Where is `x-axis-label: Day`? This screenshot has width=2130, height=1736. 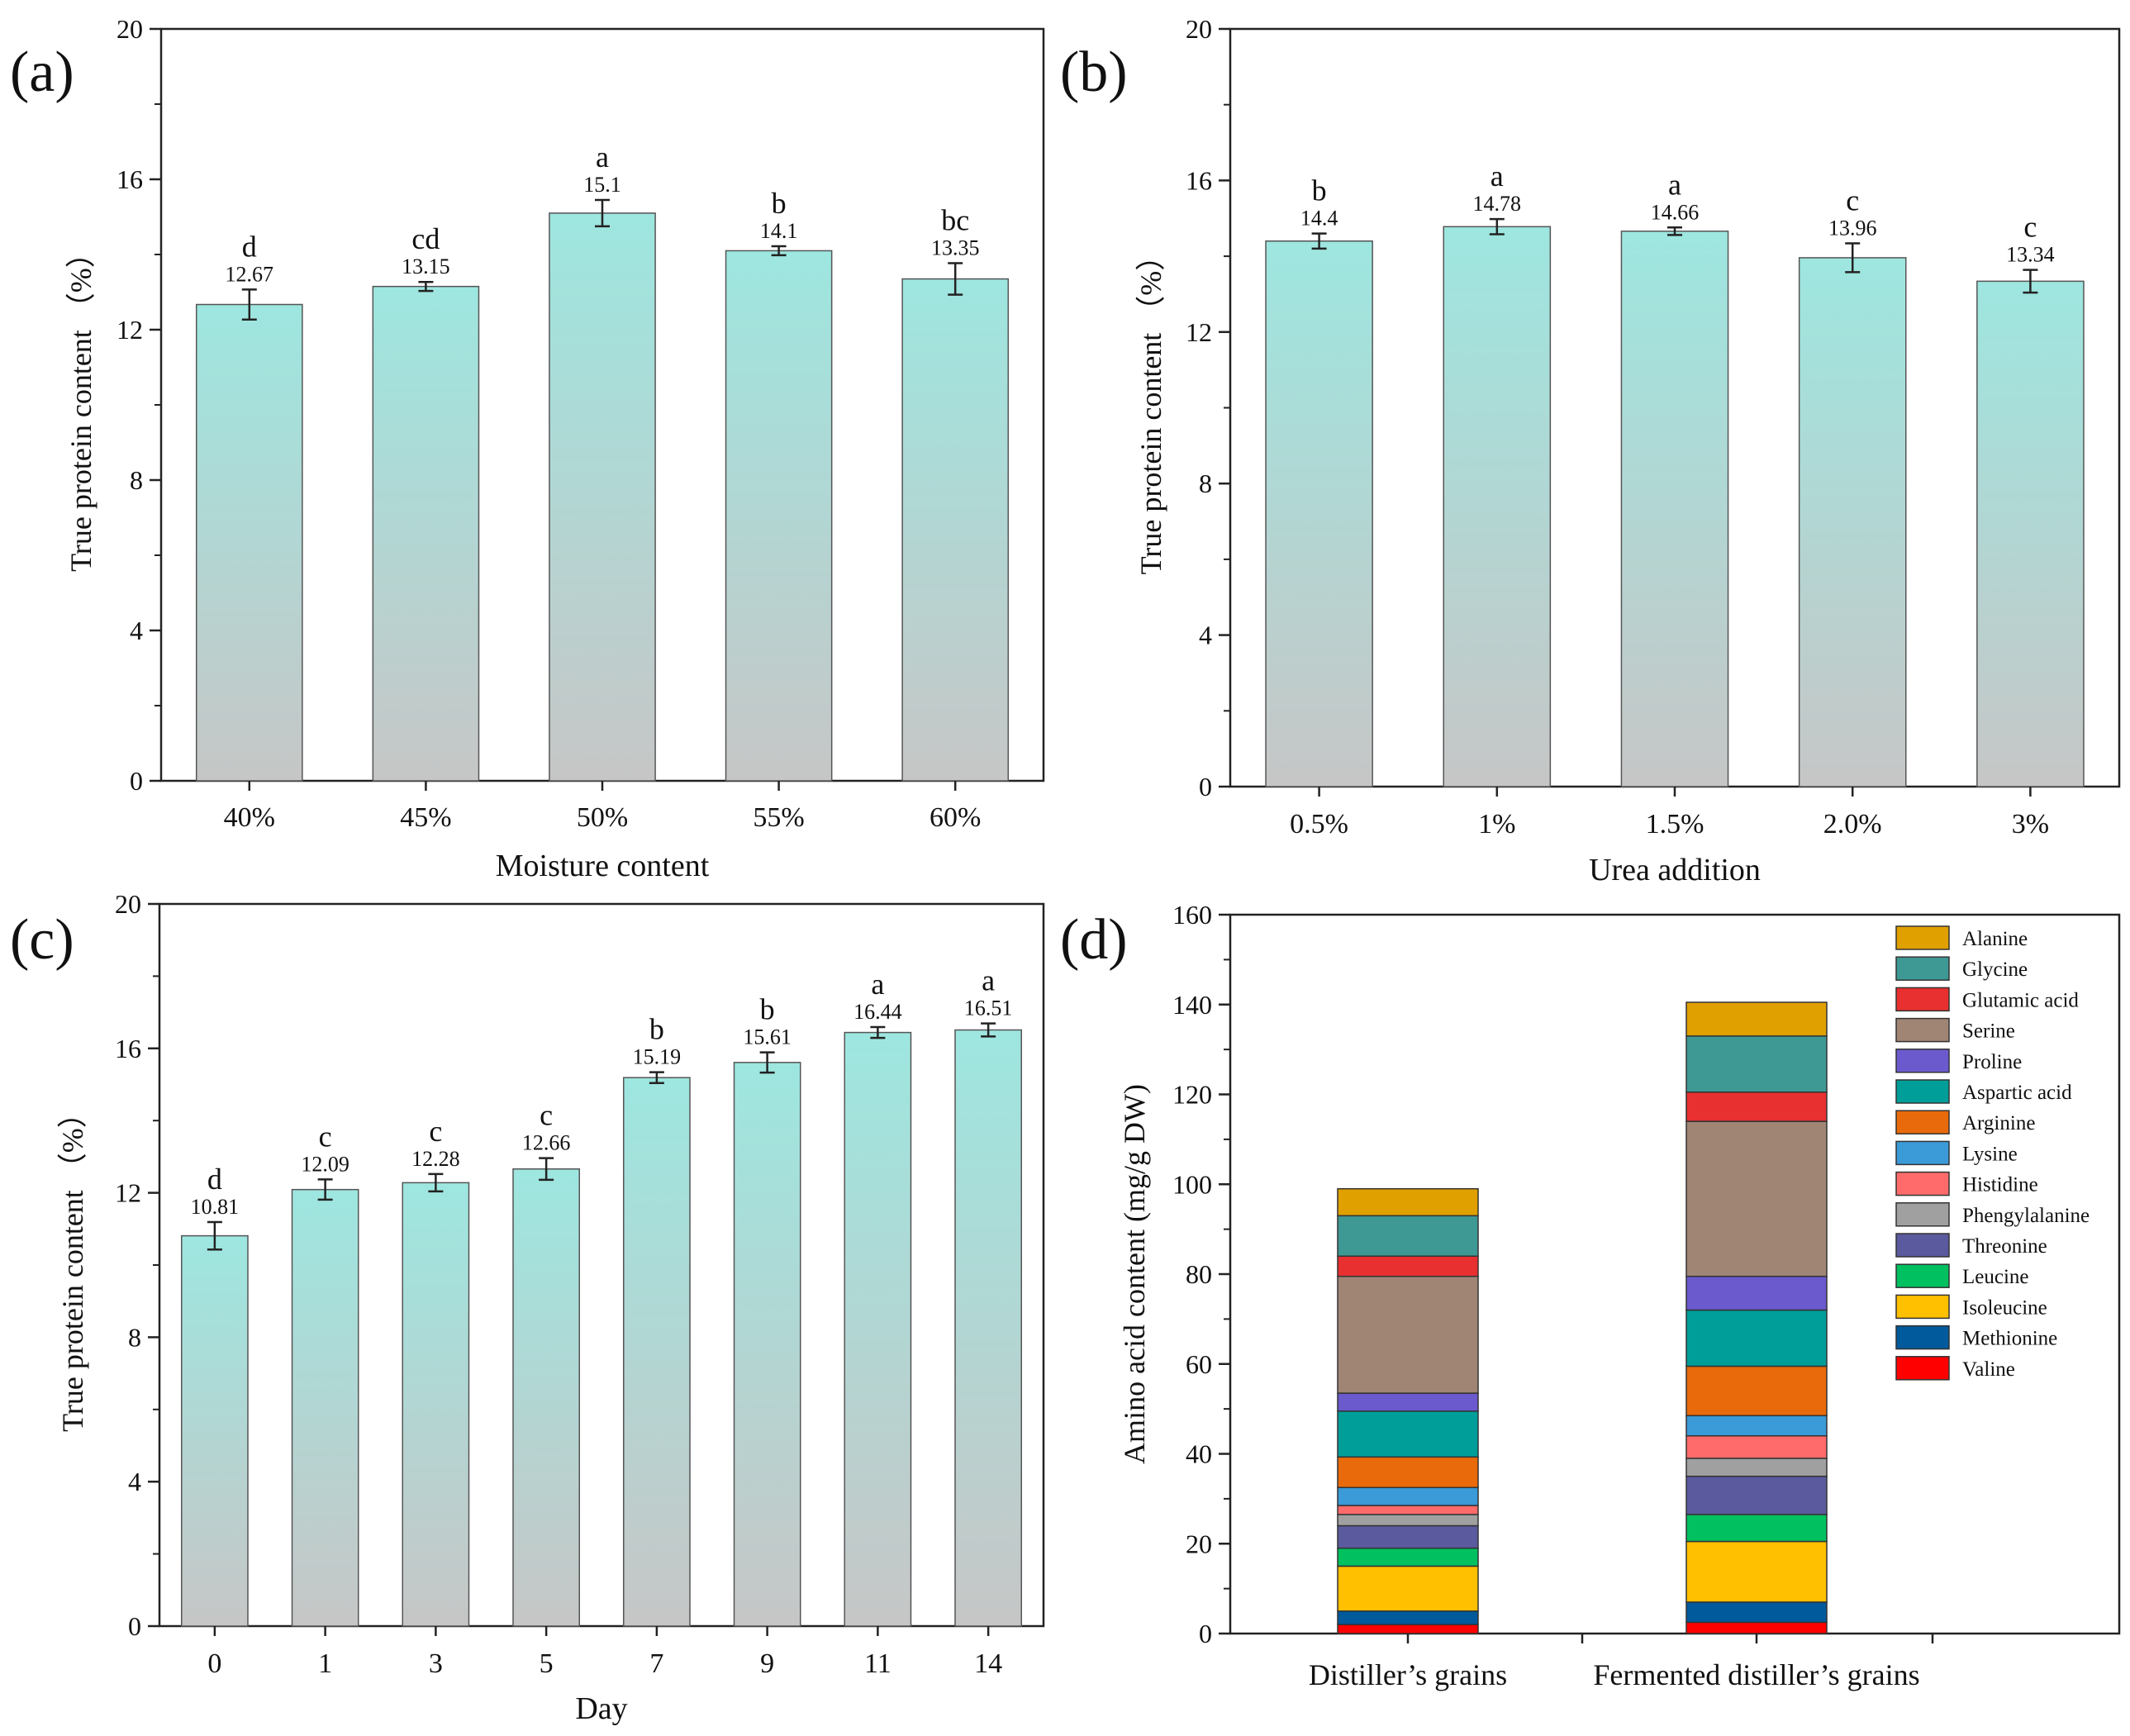 x-axis-label: Day is located at coordinates (601, 1709).